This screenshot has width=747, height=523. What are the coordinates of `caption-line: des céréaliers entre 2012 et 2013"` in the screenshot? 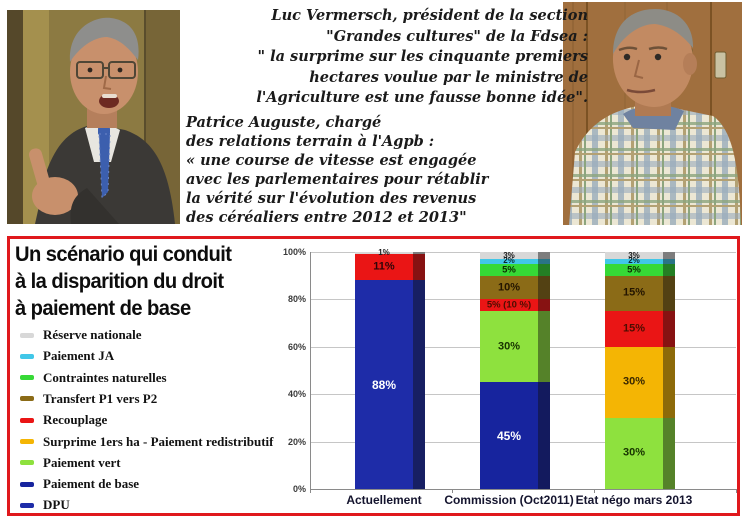 It's located at (326, 217).